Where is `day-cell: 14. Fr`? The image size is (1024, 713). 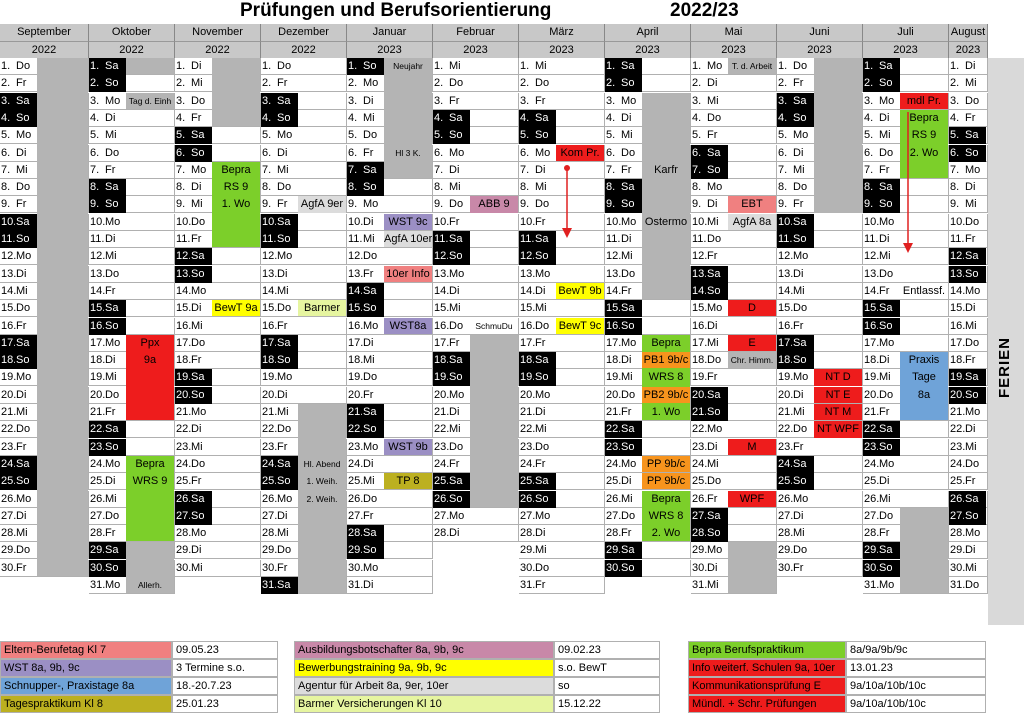
day-cell: 14. Fr is located at coordinates (648, 291).